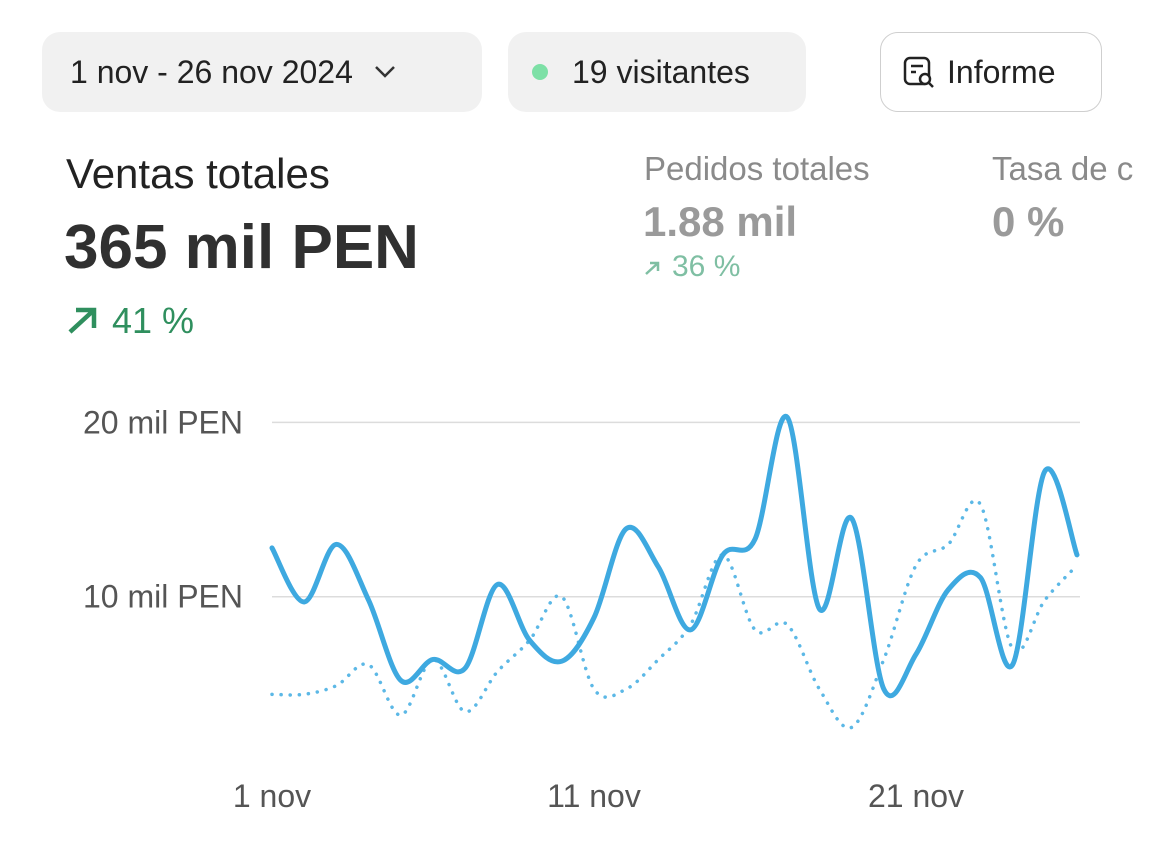 The height and width of the screenshot is (850, 1150). What do you see at coordinates (1063, 168) in the screenshot?
I see `metric-label: Tasa de c` at bounding box center [1063, 168].